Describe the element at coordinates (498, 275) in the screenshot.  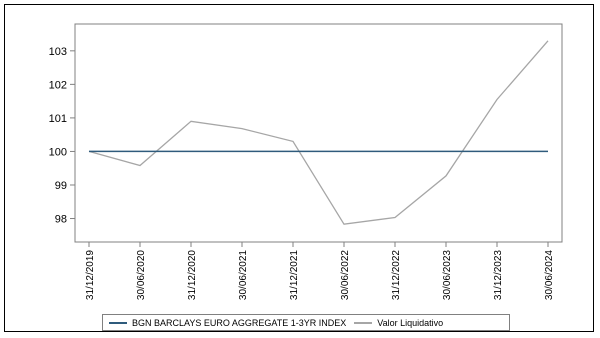
I see `x-tick-label: 31/12/2023` at that location.